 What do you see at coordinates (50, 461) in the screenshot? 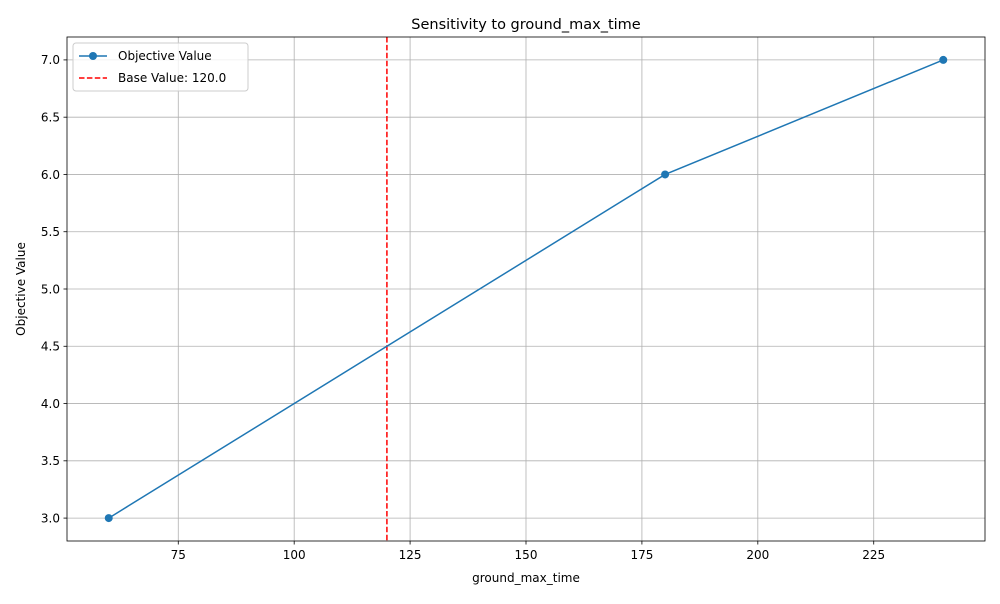
I see `y-tick-label: 3.5` at bounding box center [50, 461].